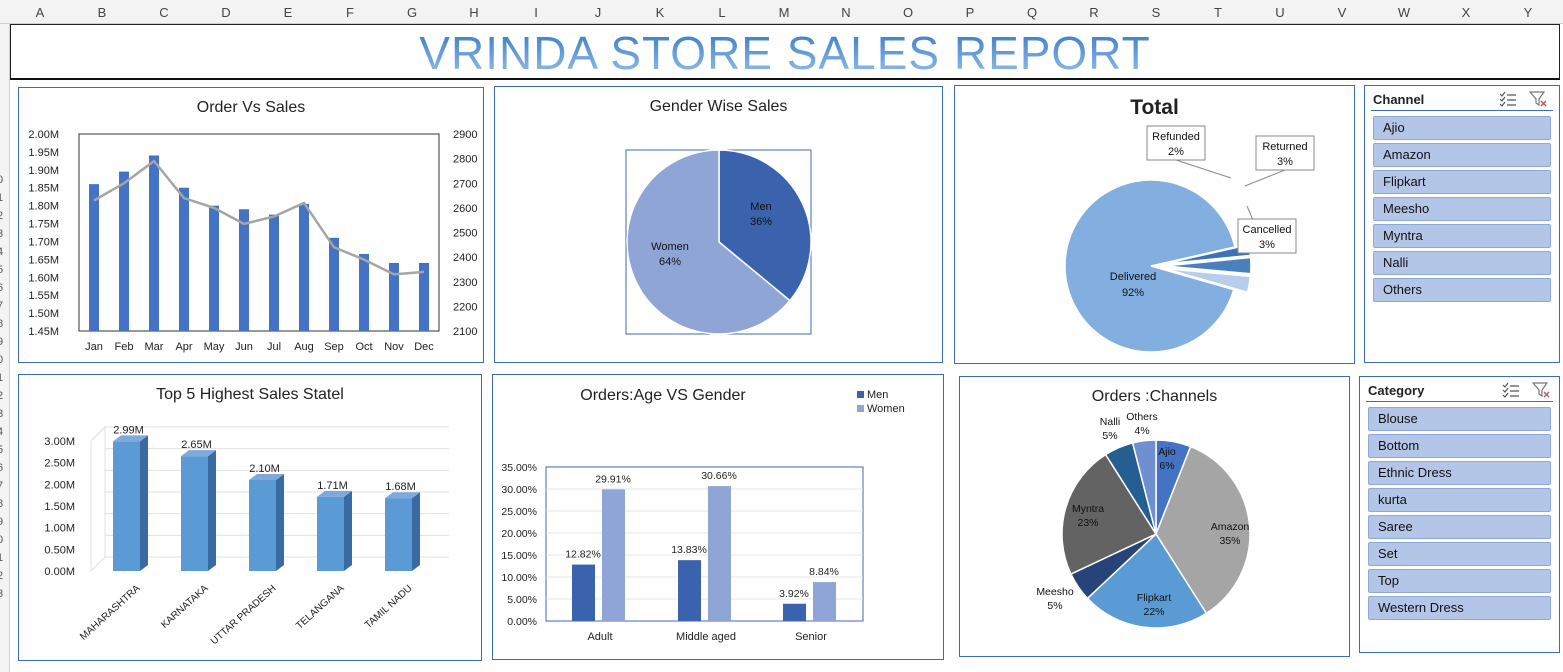 Image resolution: width=1563 pixels, height=672 pixels. What do you see at coordinates (1459, 419) in the screenshot?
I see `slicer-item-blouse: Blouse` at bounding box center [1459, 419].